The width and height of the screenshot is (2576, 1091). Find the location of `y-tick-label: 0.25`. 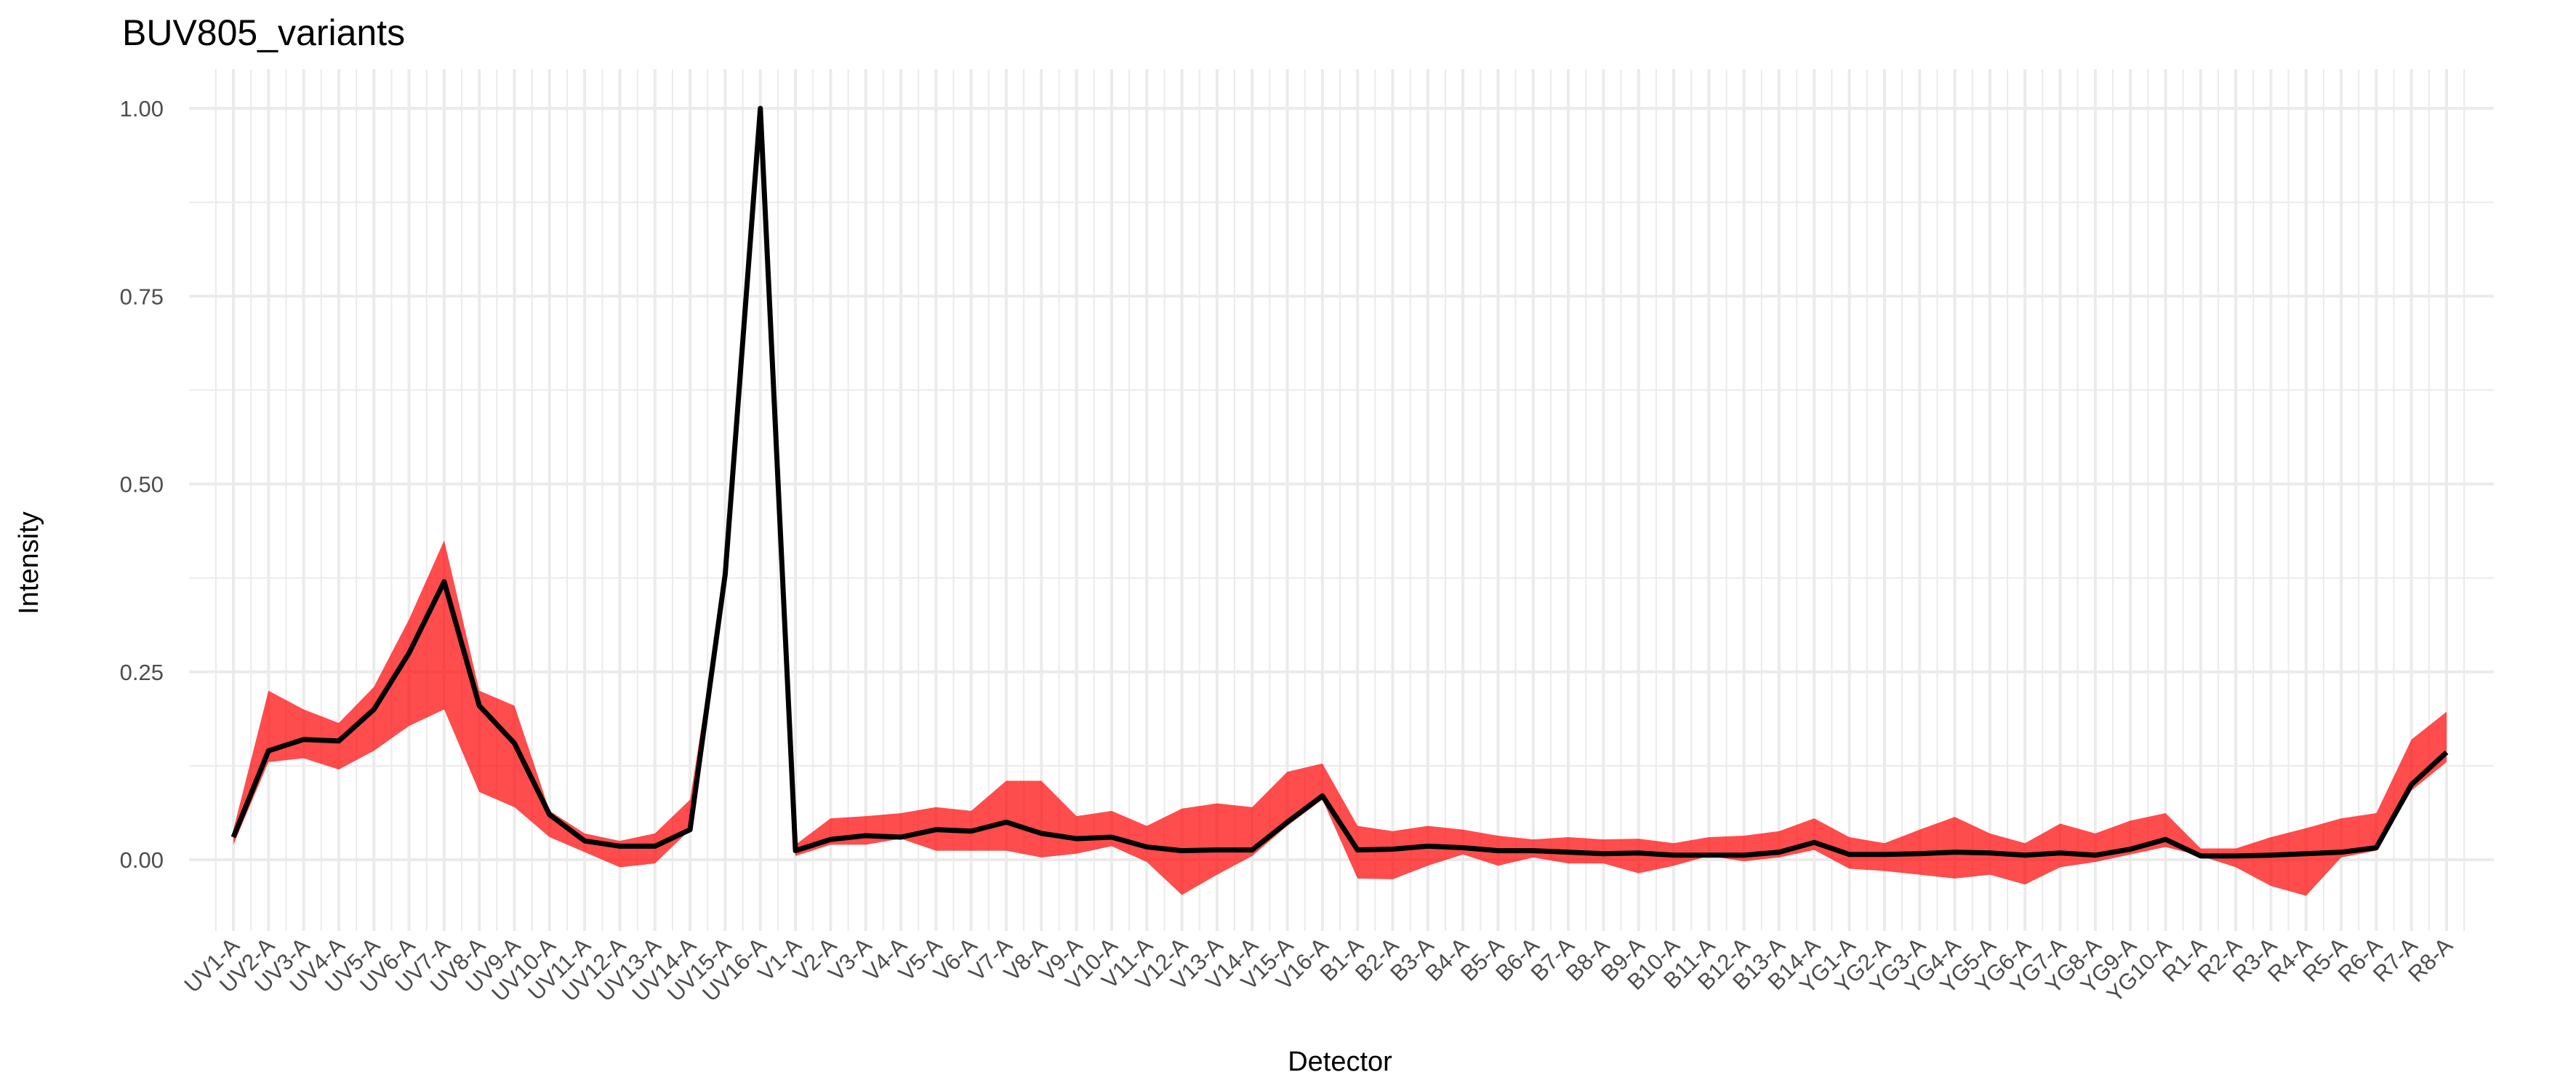

y-tick-label: 0.25 is located at coordinates (142, 672).